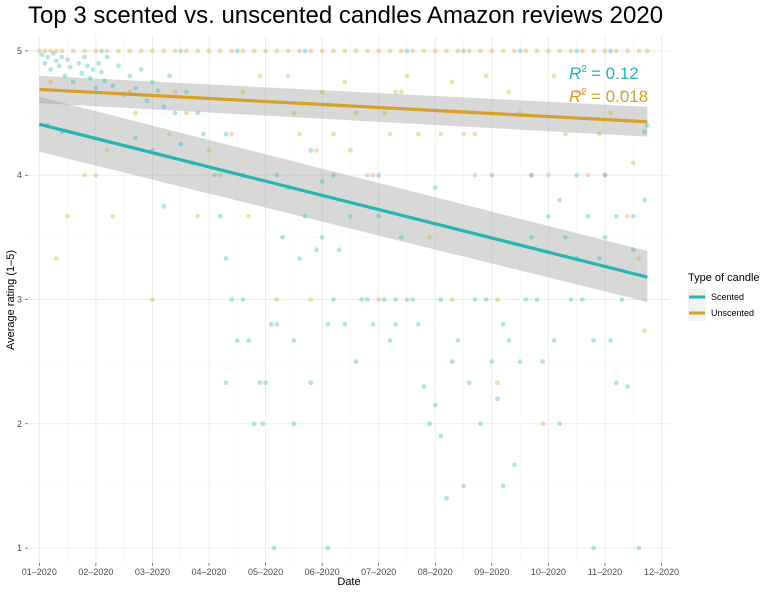  What do you see at coordinates (724, 278) in the screenshot?
I see `legend-title: Type of candle` at bounding box center [724, 278].